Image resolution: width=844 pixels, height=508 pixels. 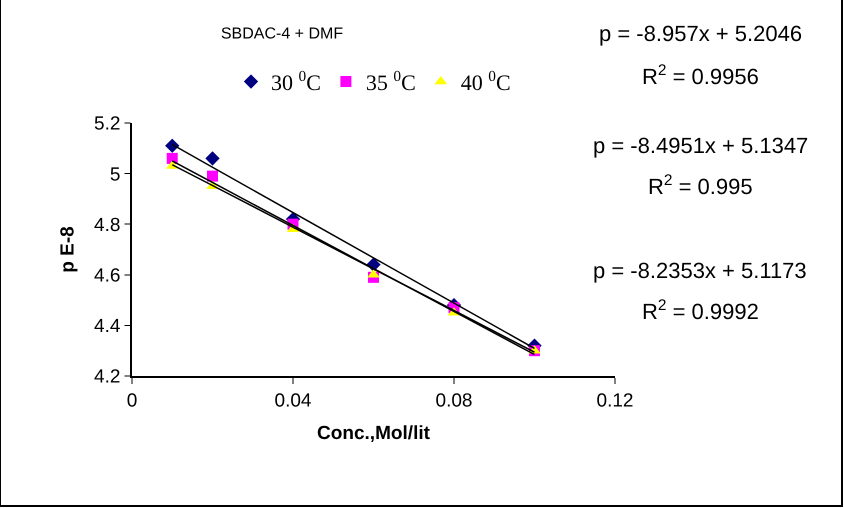 I want to click on chart-title: SBDAC-4 + DMF, so click(x=282, y=34).